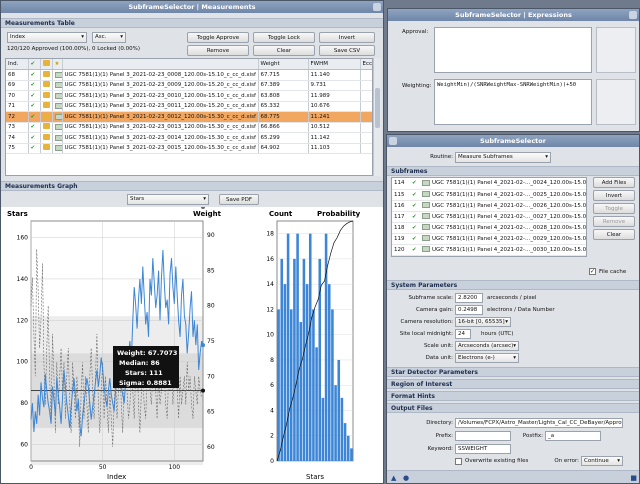 This screenshot has height=484, width=640. Describe the element at coordinates (334, 64) in the screenshot. I see `col-fwhm: FWHM` at that location.